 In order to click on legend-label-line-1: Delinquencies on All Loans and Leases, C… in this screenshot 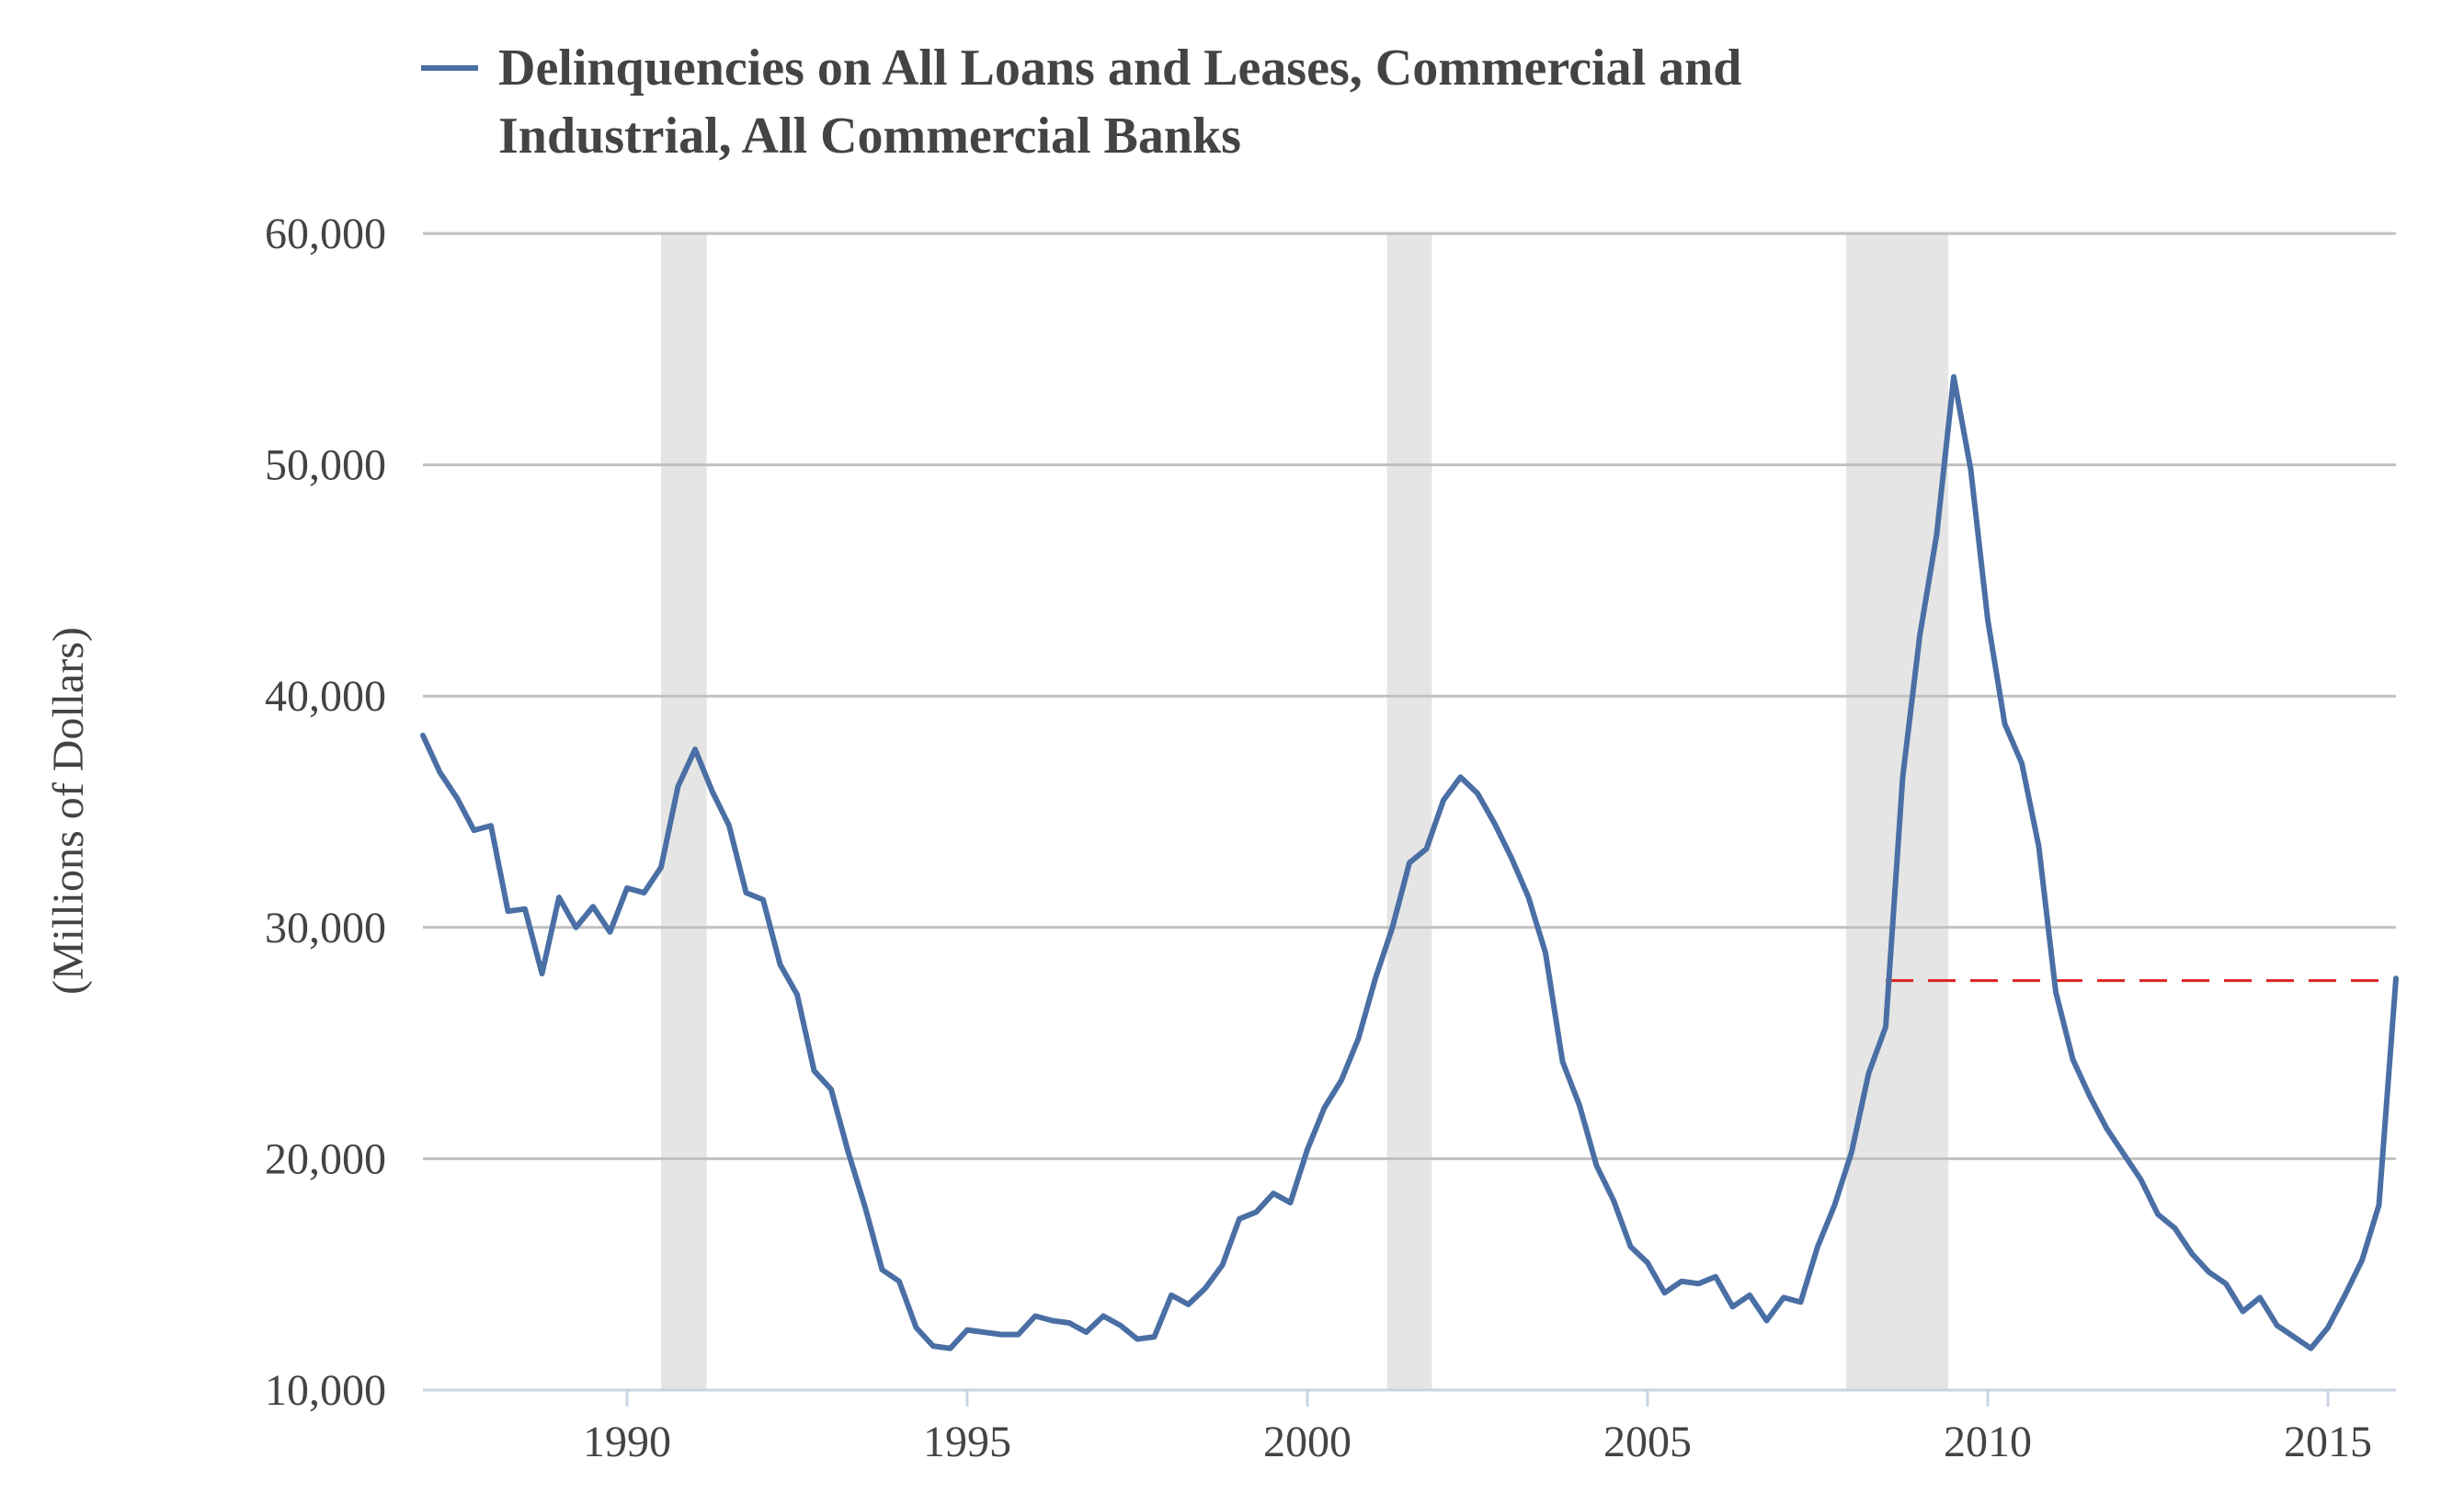, I will do `click(1119, 68)`.